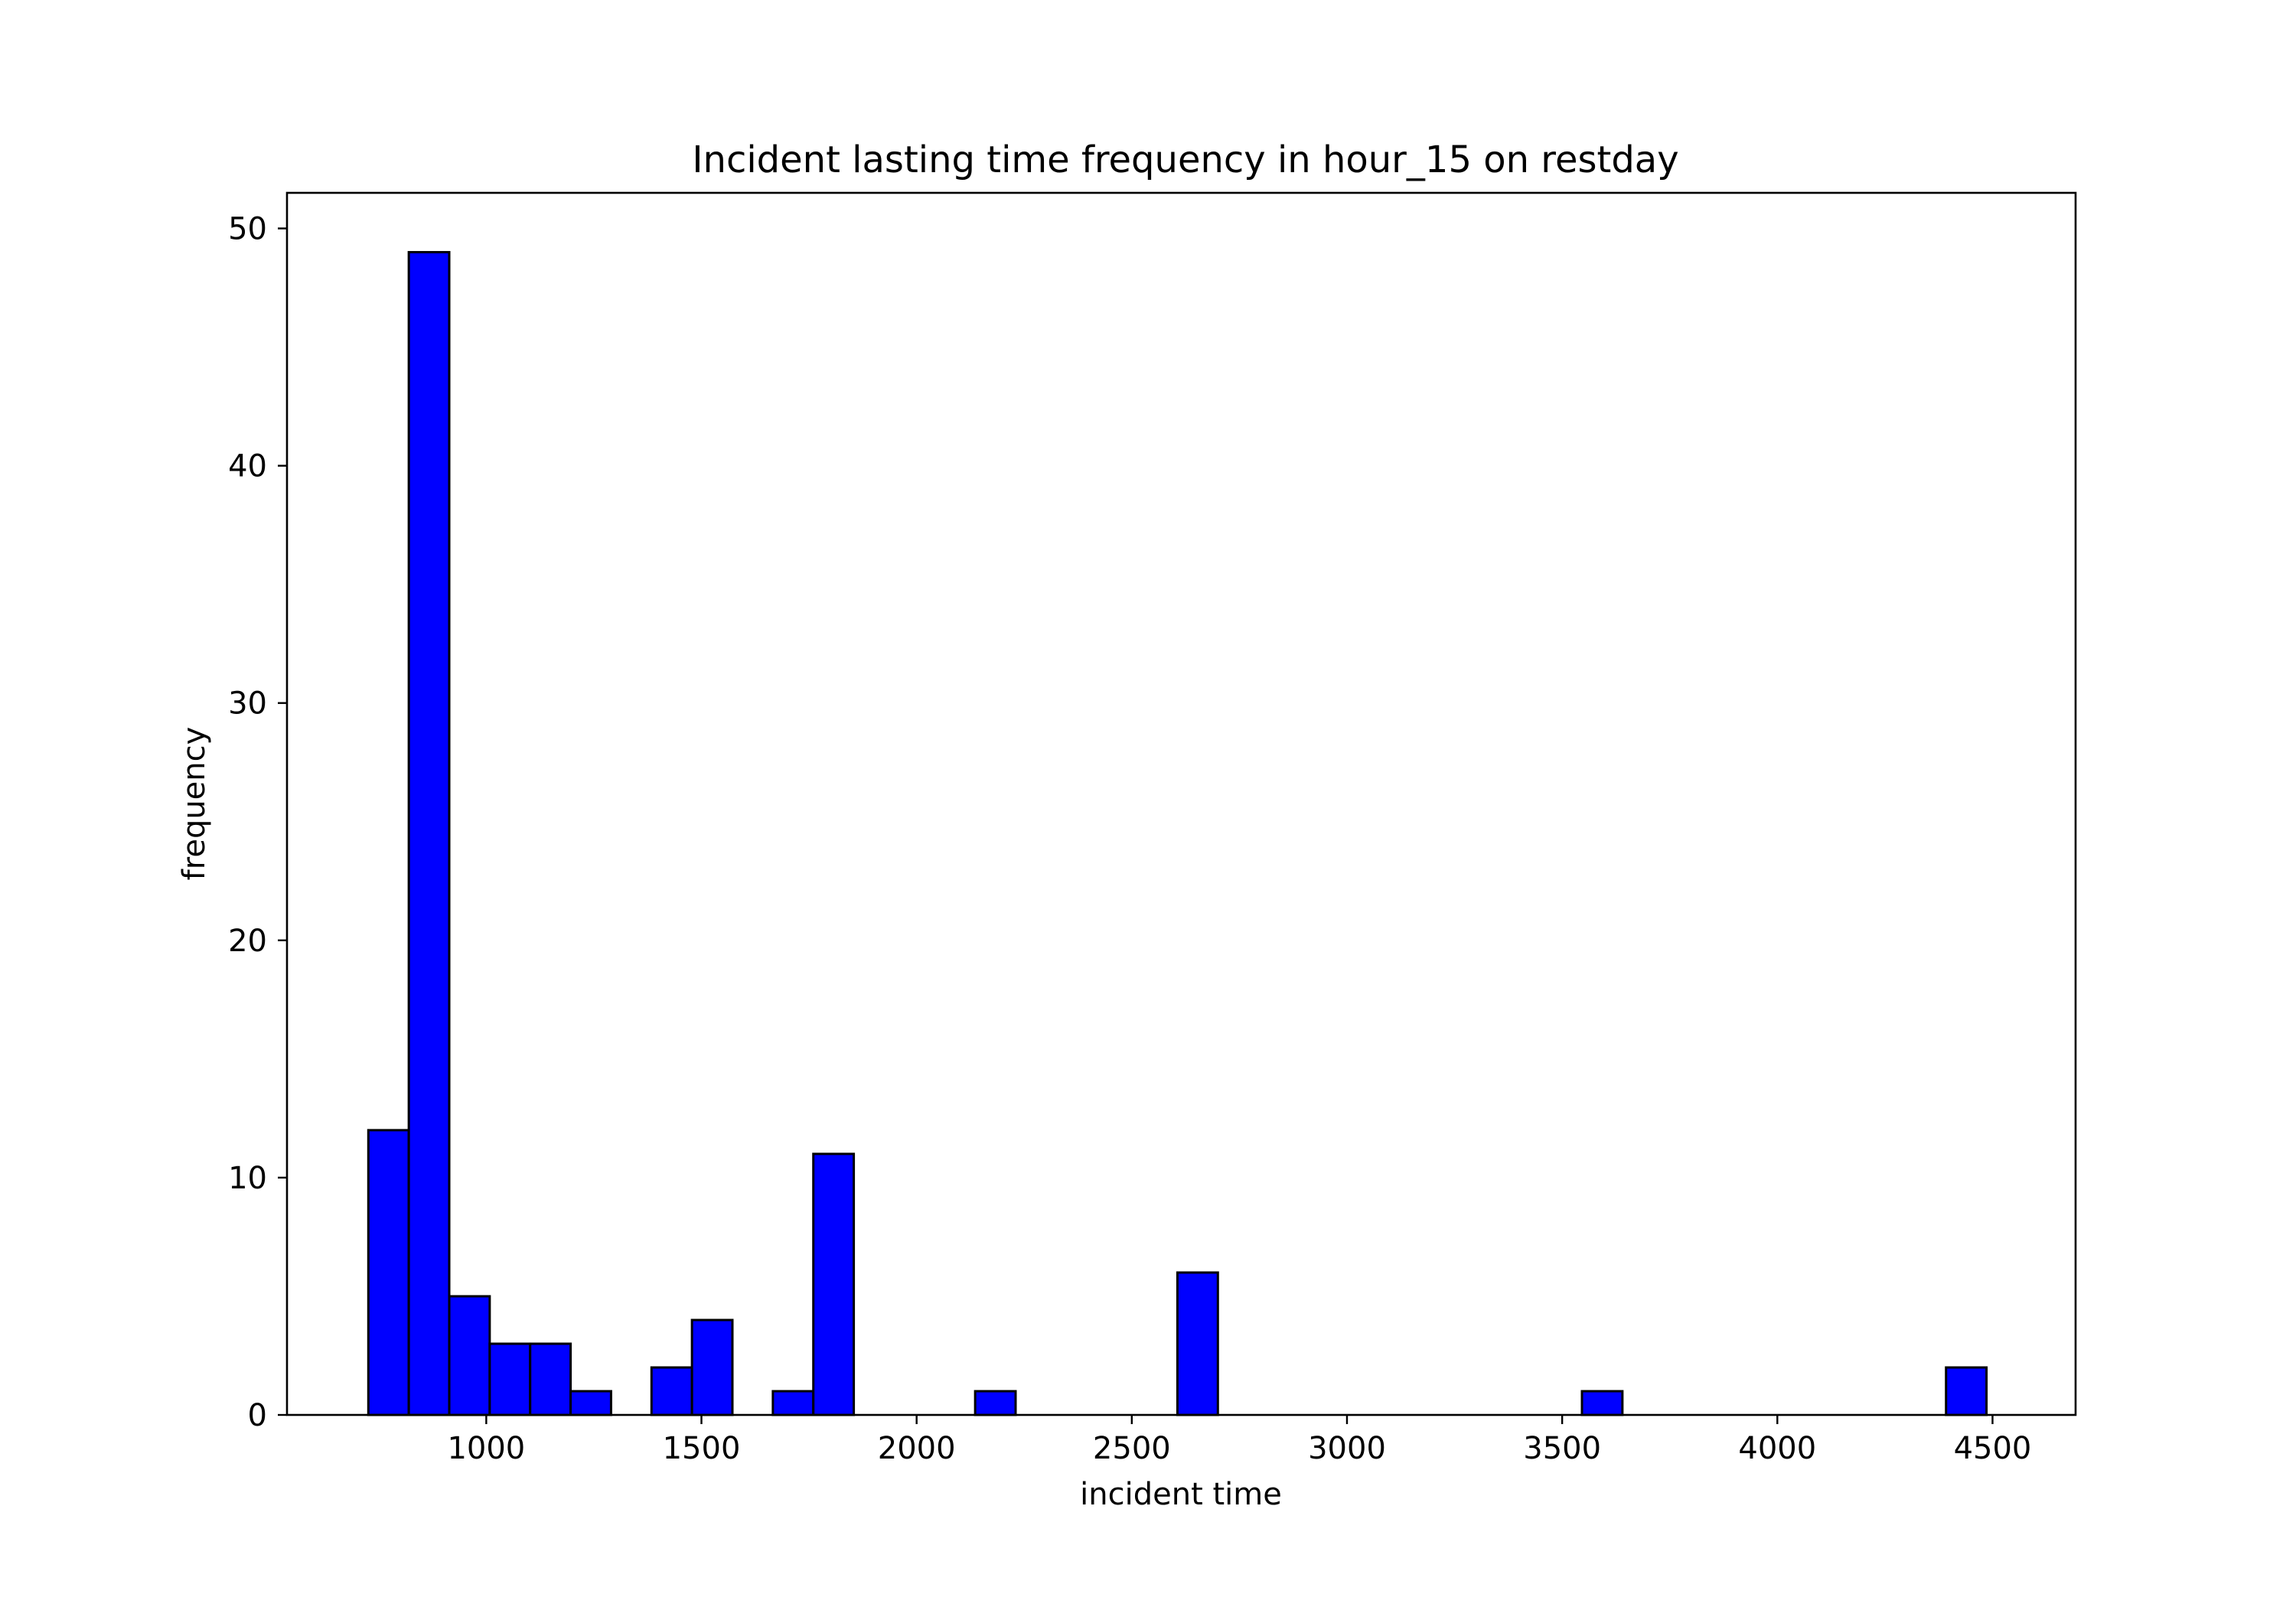  Describe the element at coordinates (247, 1178) in the screenshot. I see `y-tick-label: 10` at that location.